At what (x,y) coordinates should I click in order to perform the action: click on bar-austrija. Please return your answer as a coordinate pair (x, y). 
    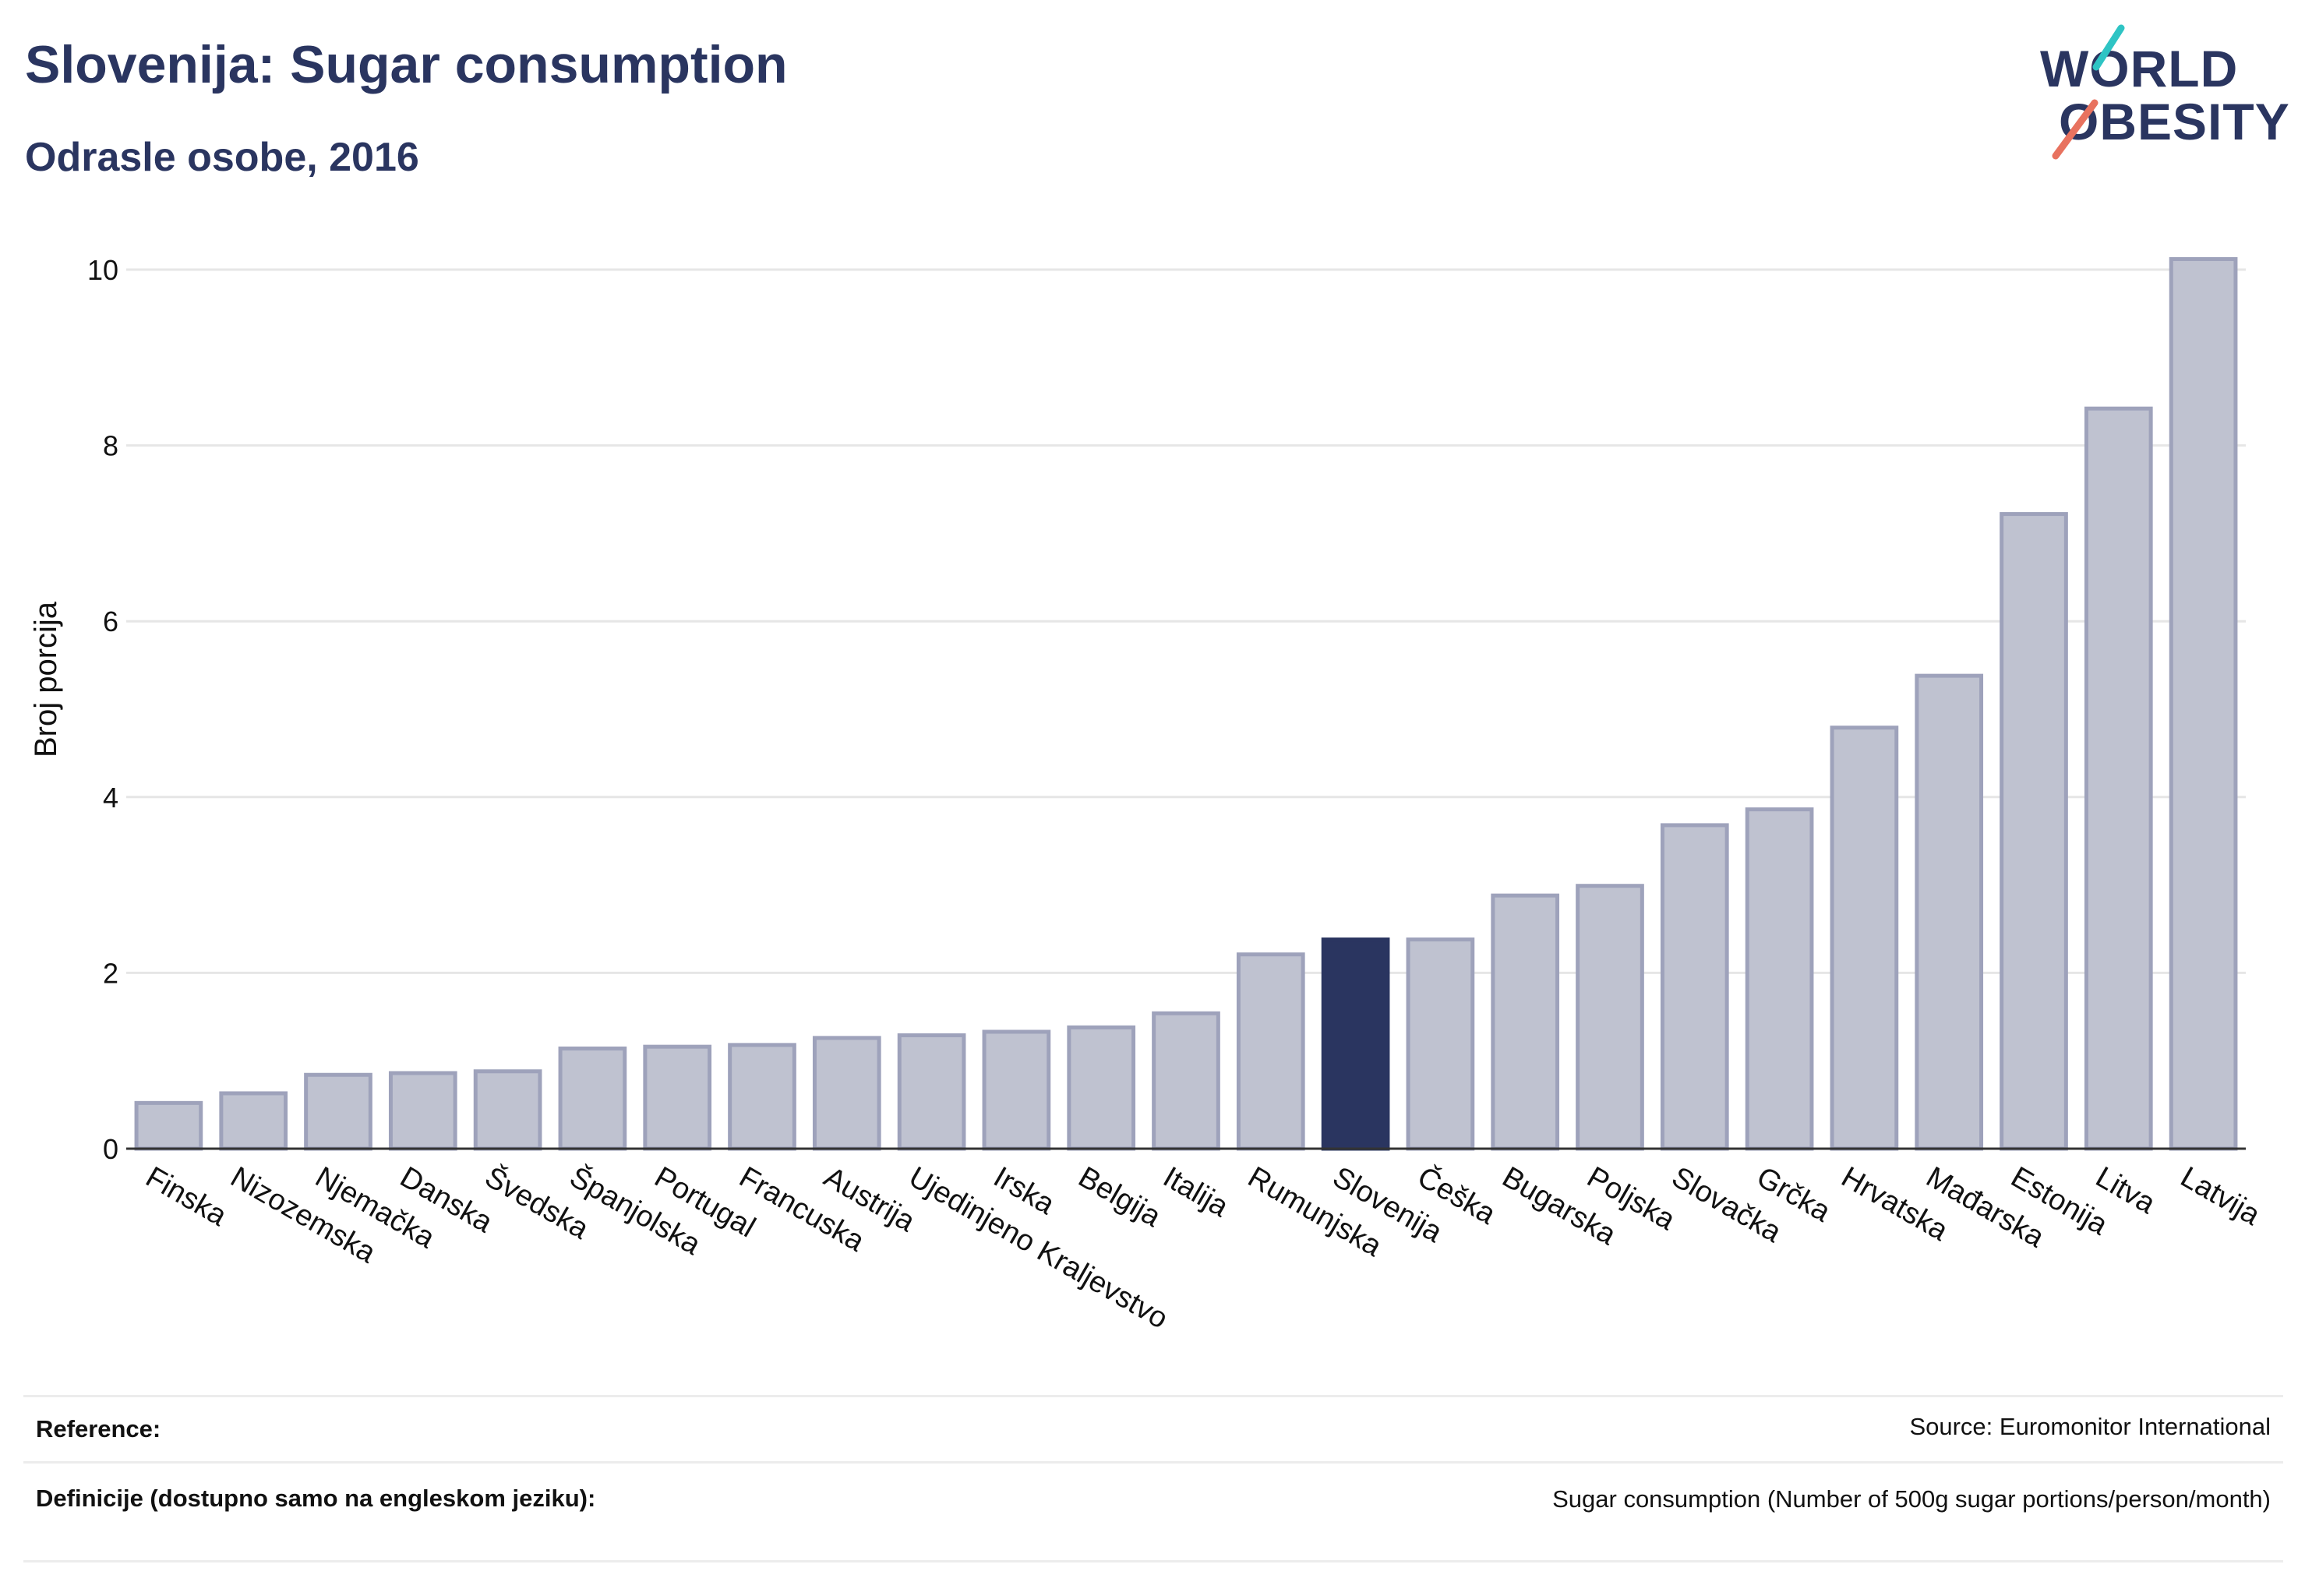
    Looking at the image, I should click on (846, 1093).